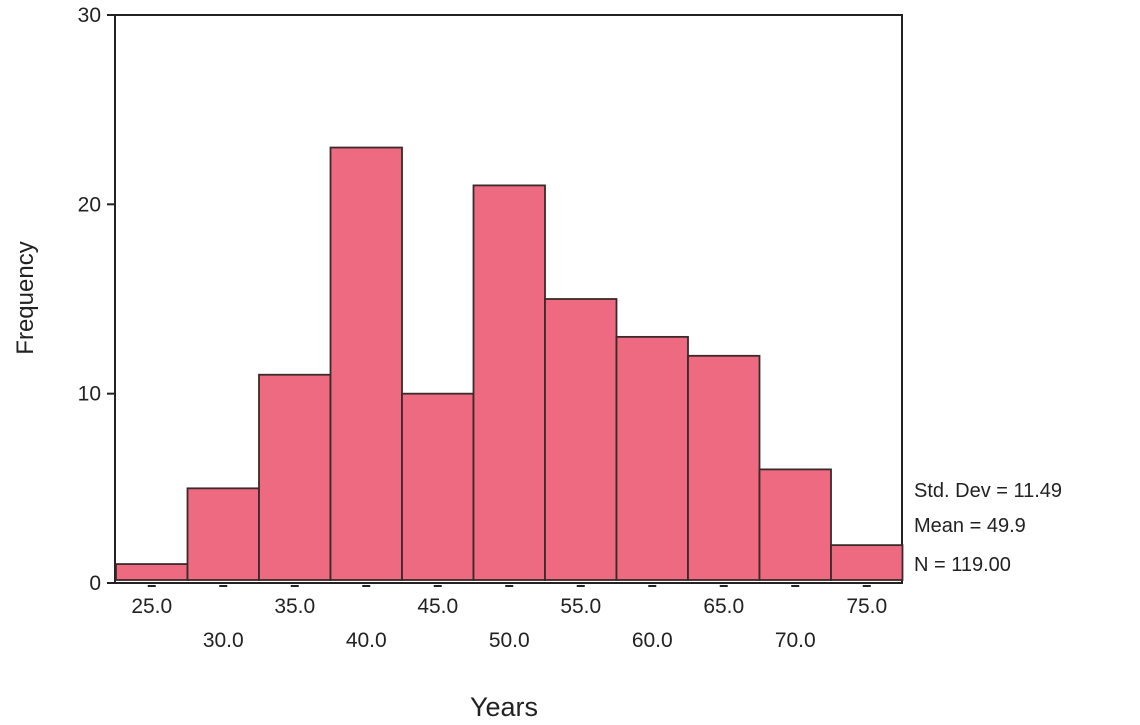  What do you see at coordinates (95, 583) in the screenshot?
I see `y-tick-label: 0` at bounding box center [95, 583].